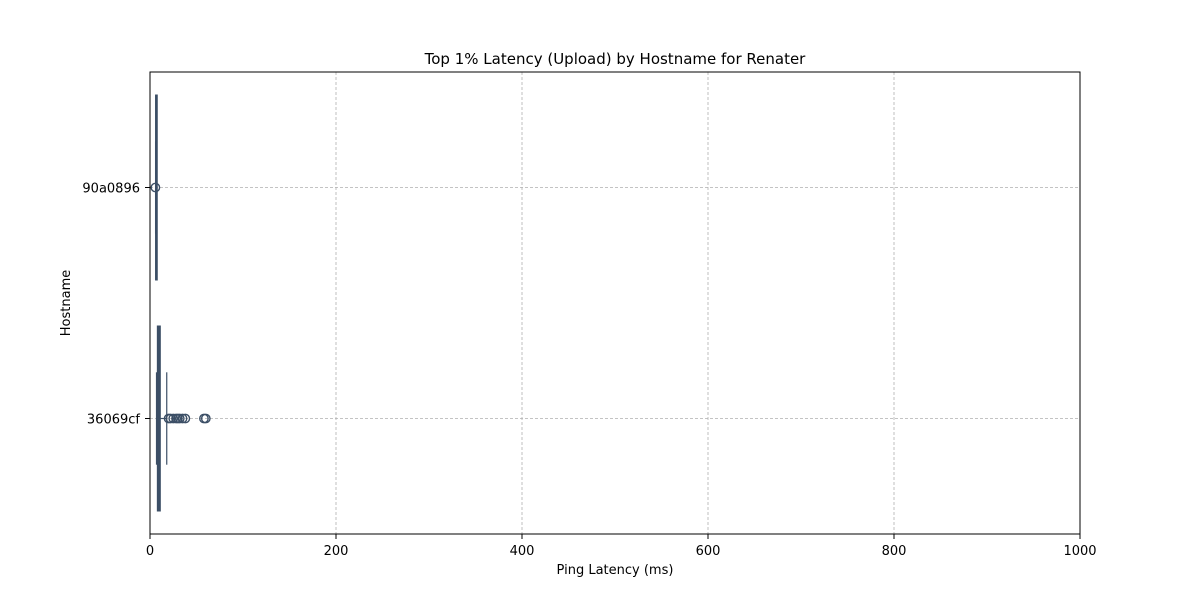 This screenshot has width=1200, height=600. Describe the element at coordinates (111, 189) in the screenshot. I see `y-tick-label-0: 90a0896` at that location.